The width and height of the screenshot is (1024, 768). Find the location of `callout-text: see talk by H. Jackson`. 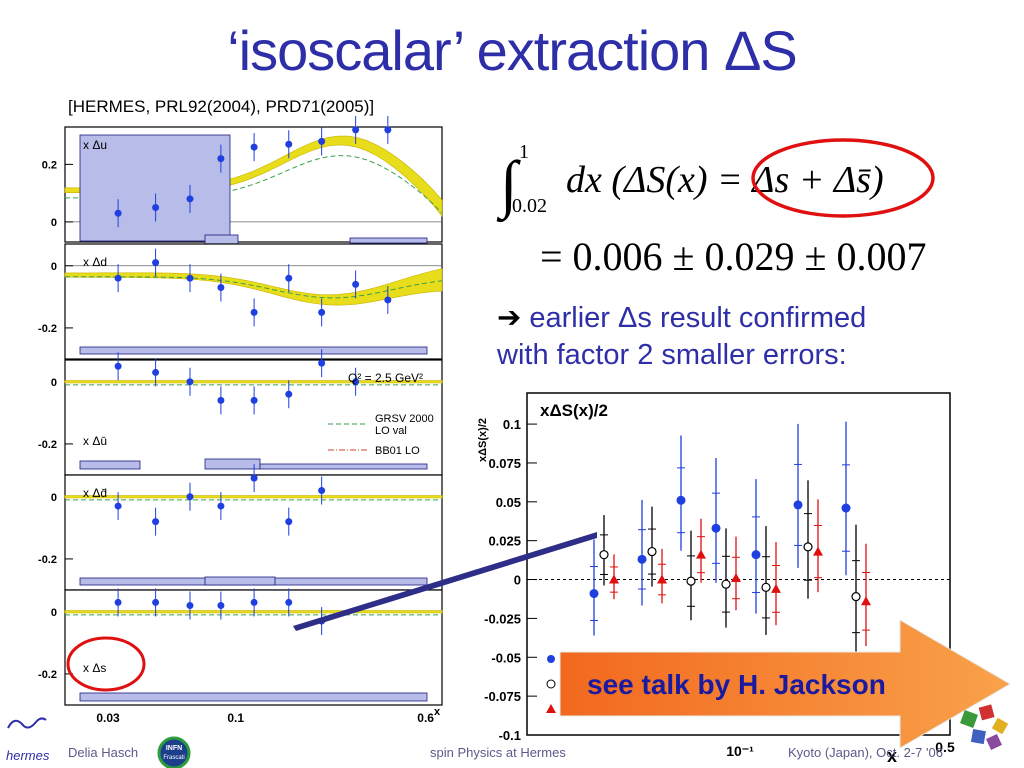

callout-text: see talk by H. Jackson is located at coordinates (736, 684).